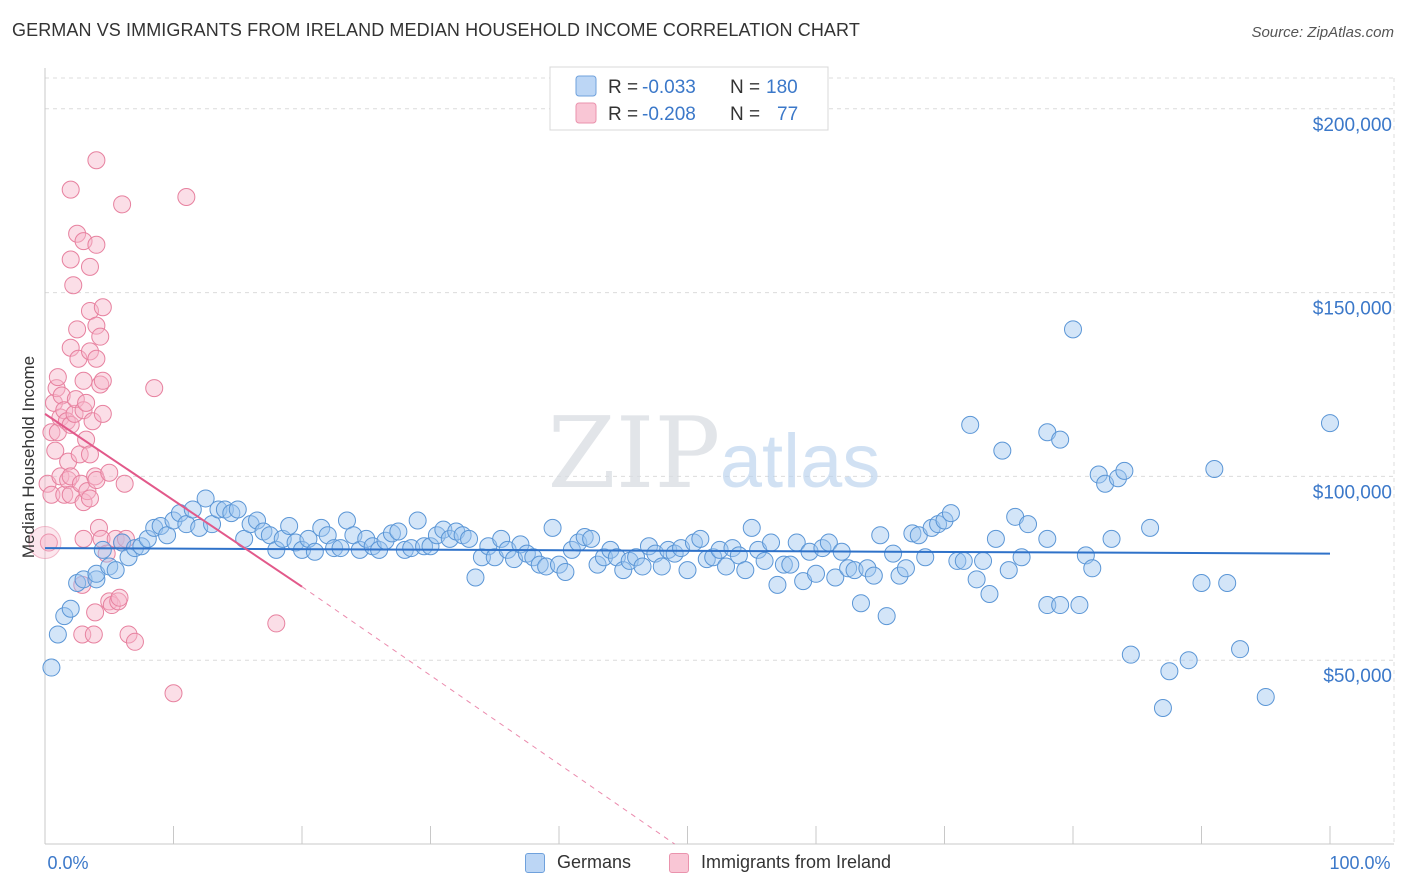 The height and width of the screenshot is (892, 1406). I want to click on legend-r-value-0: -0.033, so click(669, 87).